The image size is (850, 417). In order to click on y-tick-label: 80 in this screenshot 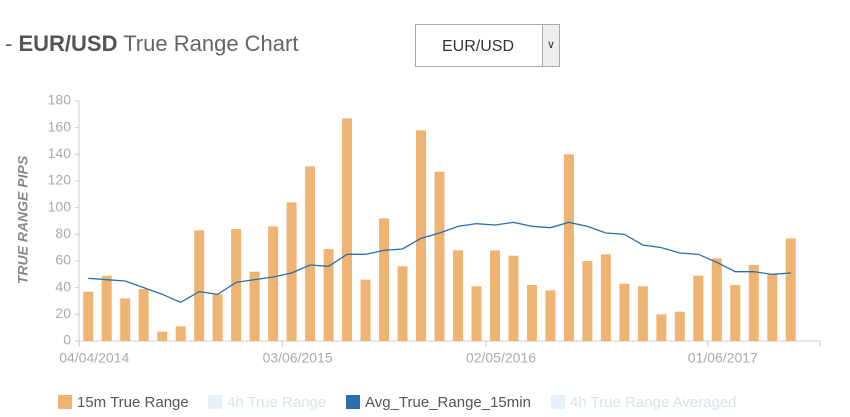, I will do `click(63, 233)`.